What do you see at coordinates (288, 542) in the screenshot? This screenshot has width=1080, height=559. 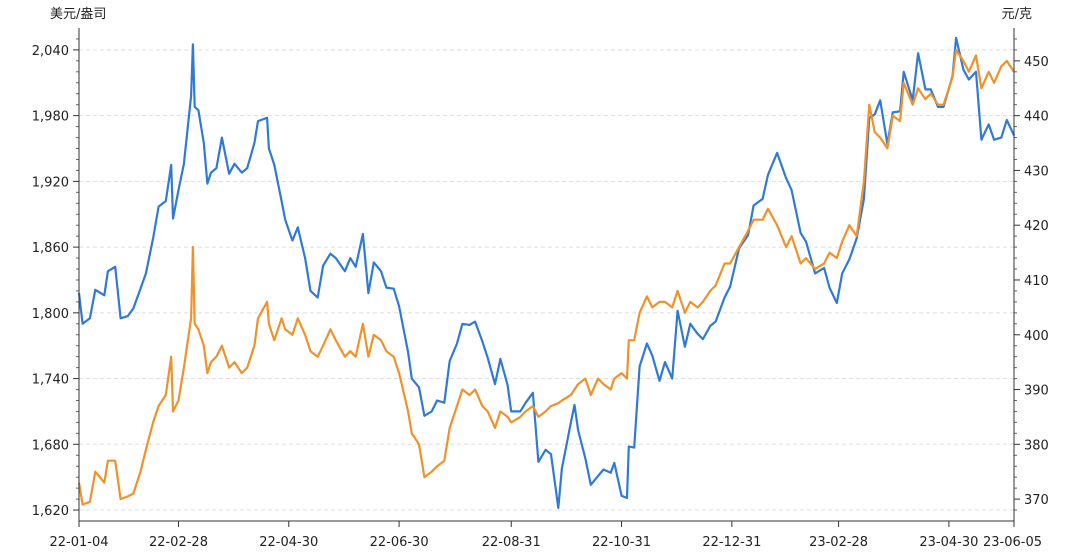 I see `x-tick-label: 22-04-30` at bounding box center [288, 542].